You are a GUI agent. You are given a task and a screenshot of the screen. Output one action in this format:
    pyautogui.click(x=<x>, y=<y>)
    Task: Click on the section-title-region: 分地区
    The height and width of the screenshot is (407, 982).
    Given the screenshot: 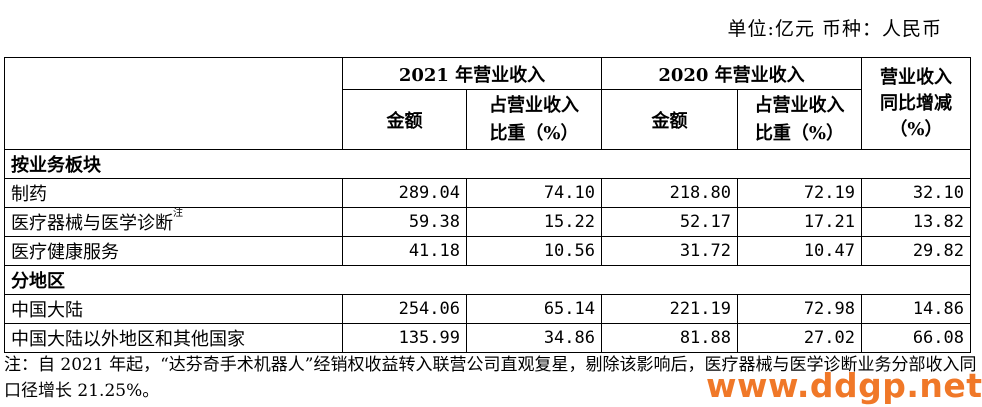 What is the action you would take?
    pyautogui.click(x=487, y=280)
    